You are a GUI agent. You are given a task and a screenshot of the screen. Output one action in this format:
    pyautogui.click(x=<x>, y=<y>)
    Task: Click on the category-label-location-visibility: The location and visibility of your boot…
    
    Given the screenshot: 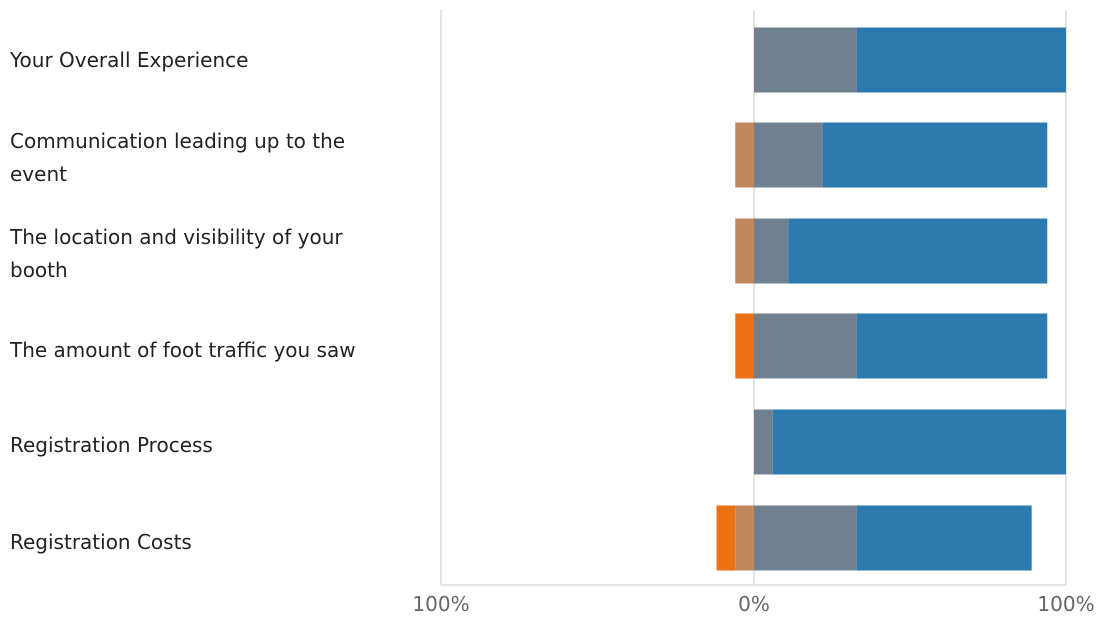 What is the action you would take?
    pyautogui.click(x=176, y=253)
    